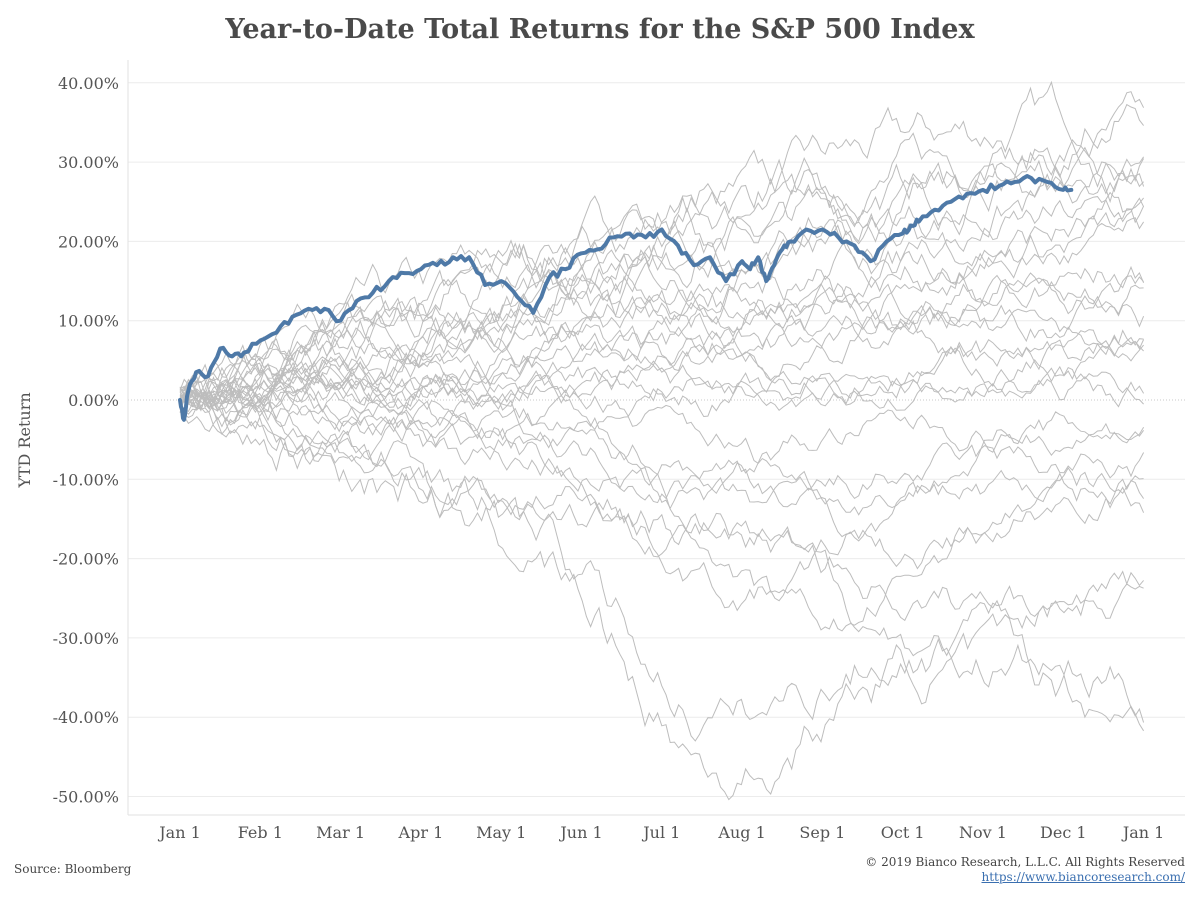  I want to click on x-tick-label: Oct 1, so click(903, 832).